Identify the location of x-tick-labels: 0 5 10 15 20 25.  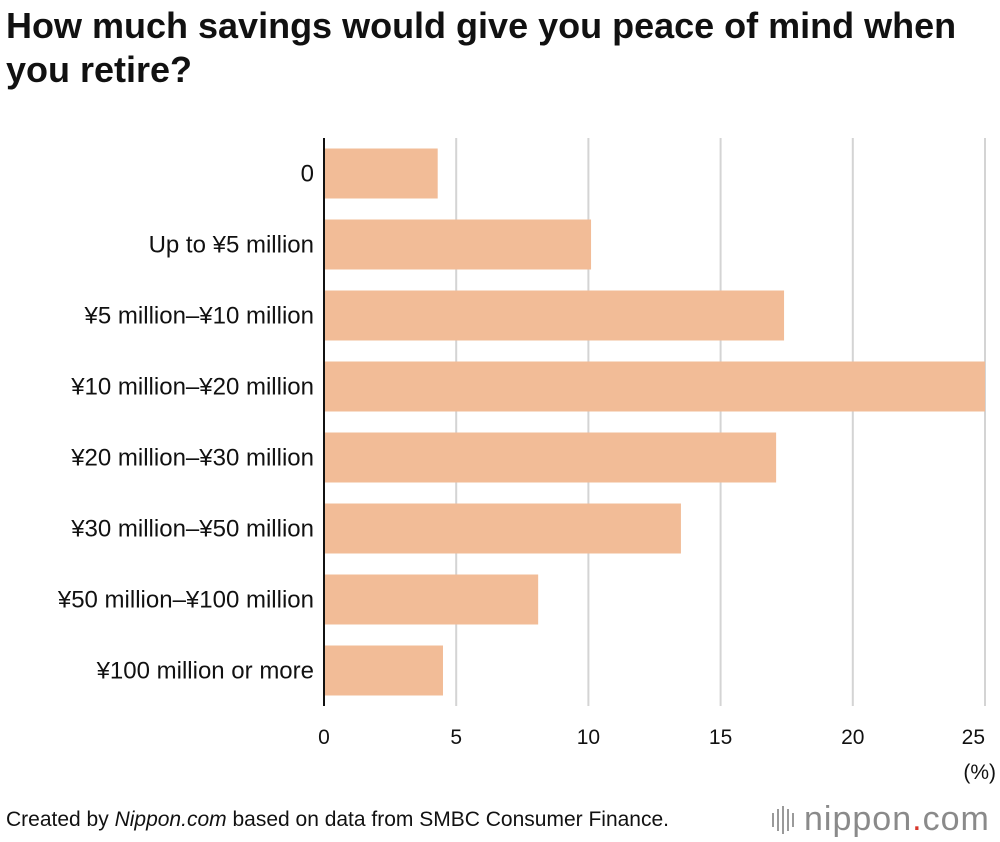
(651, 737).